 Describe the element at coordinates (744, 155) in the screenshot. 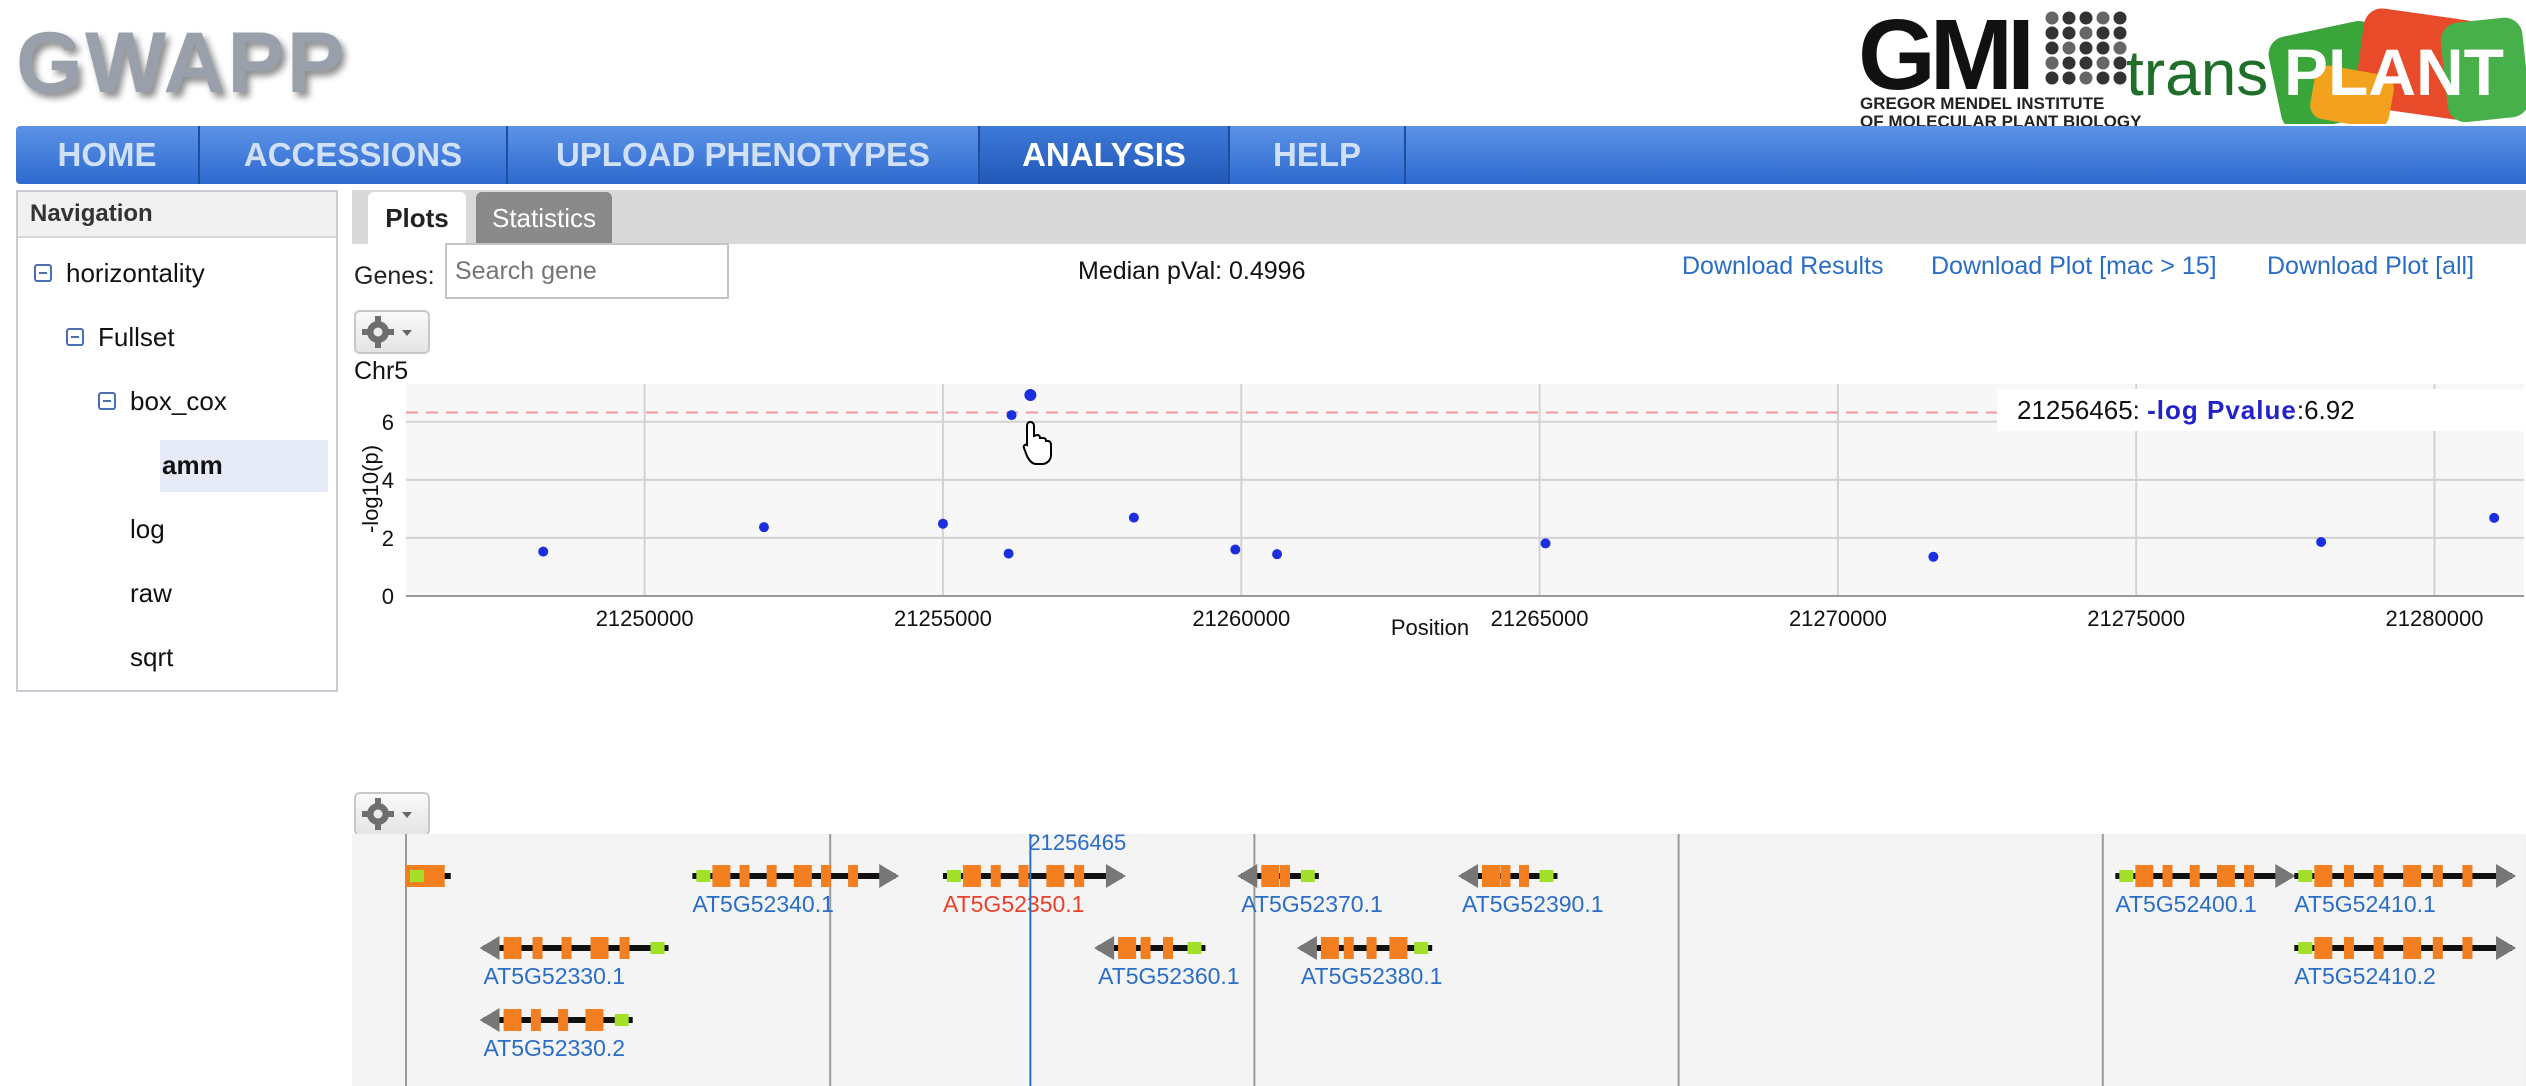

I see `nav-upload-phenotypes: UPLOAD PHENOTYPES` at that location.